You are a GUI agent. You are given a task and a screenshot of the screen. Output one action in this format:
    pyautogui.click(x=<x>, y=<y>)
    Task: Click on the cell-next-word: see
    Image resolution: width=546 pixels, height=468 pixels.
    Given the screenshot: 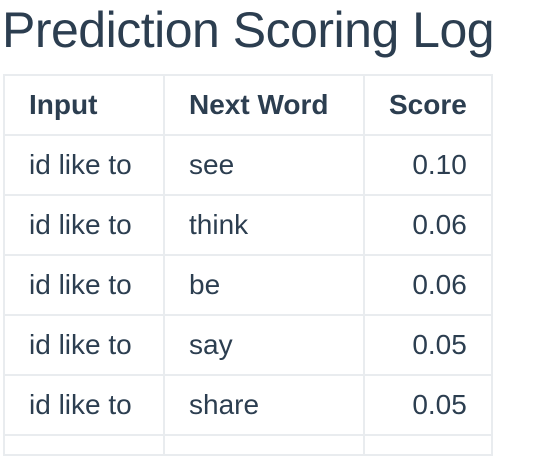 What is the action you would take?
    pyautogui.click(x=264, y=165)
    